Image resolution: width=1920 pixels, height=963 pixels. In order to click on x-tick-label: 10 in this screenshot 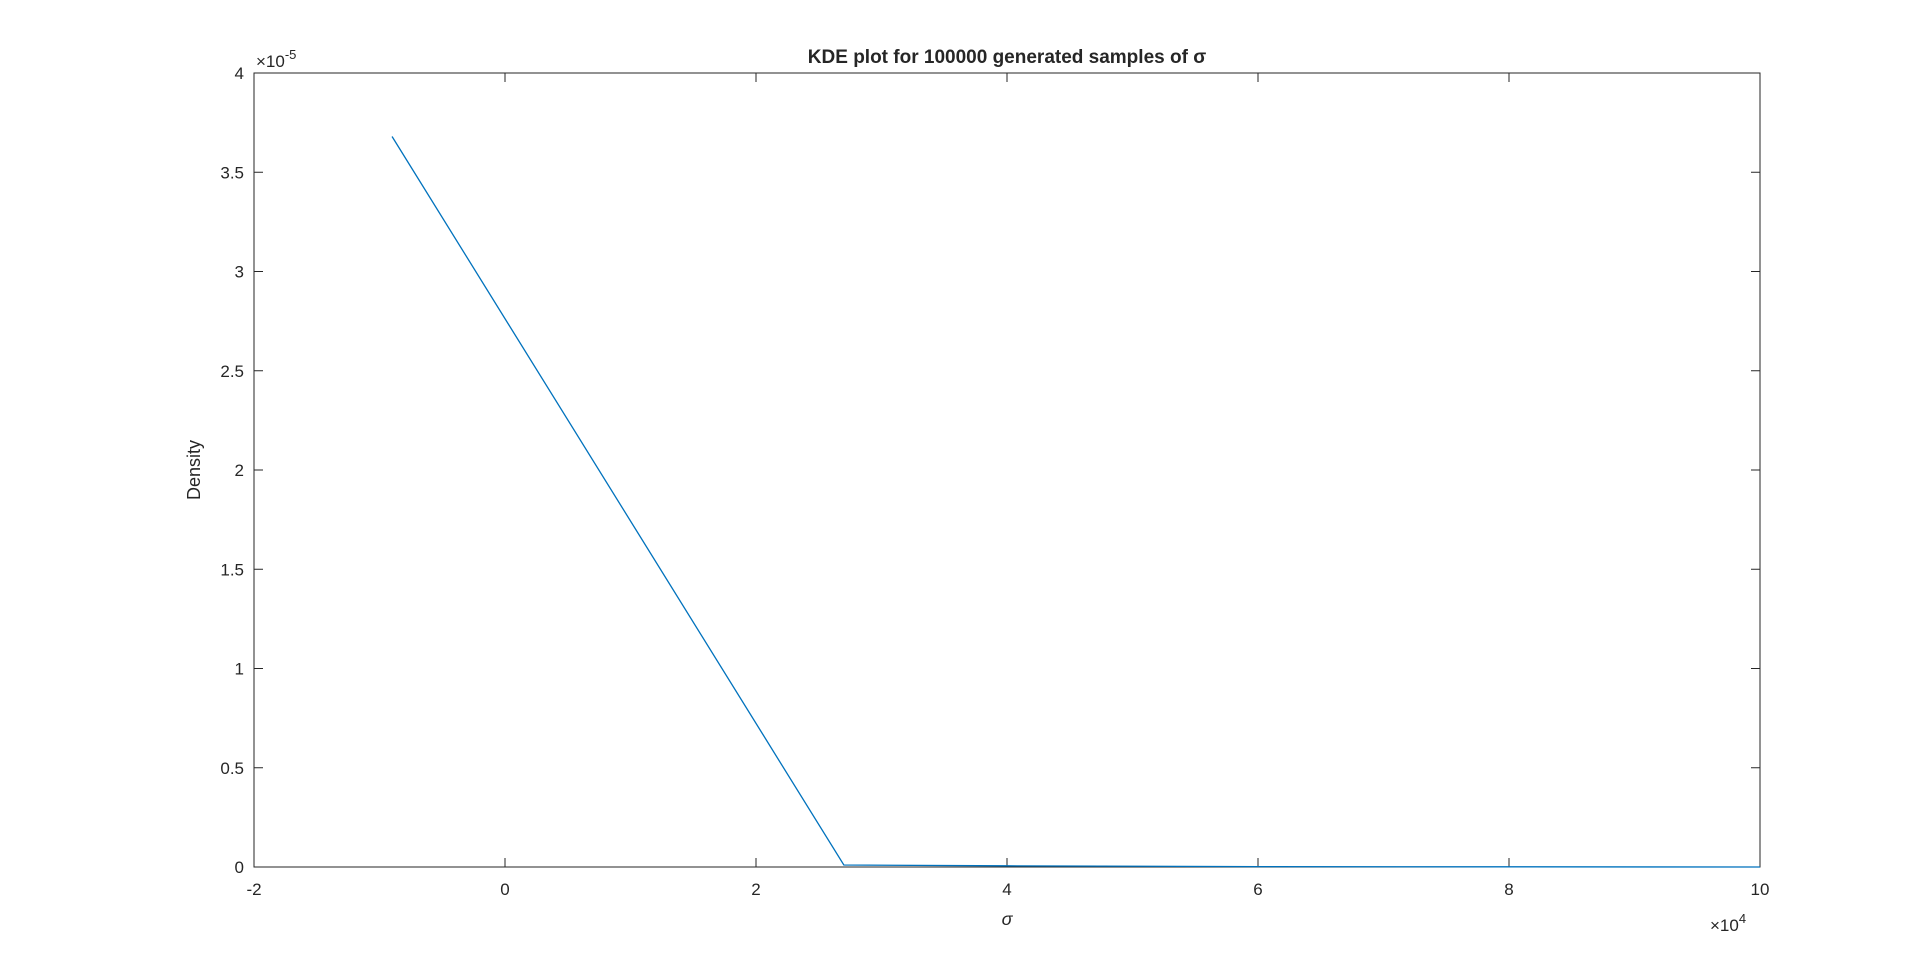, I will do `click(1760, 889)`.